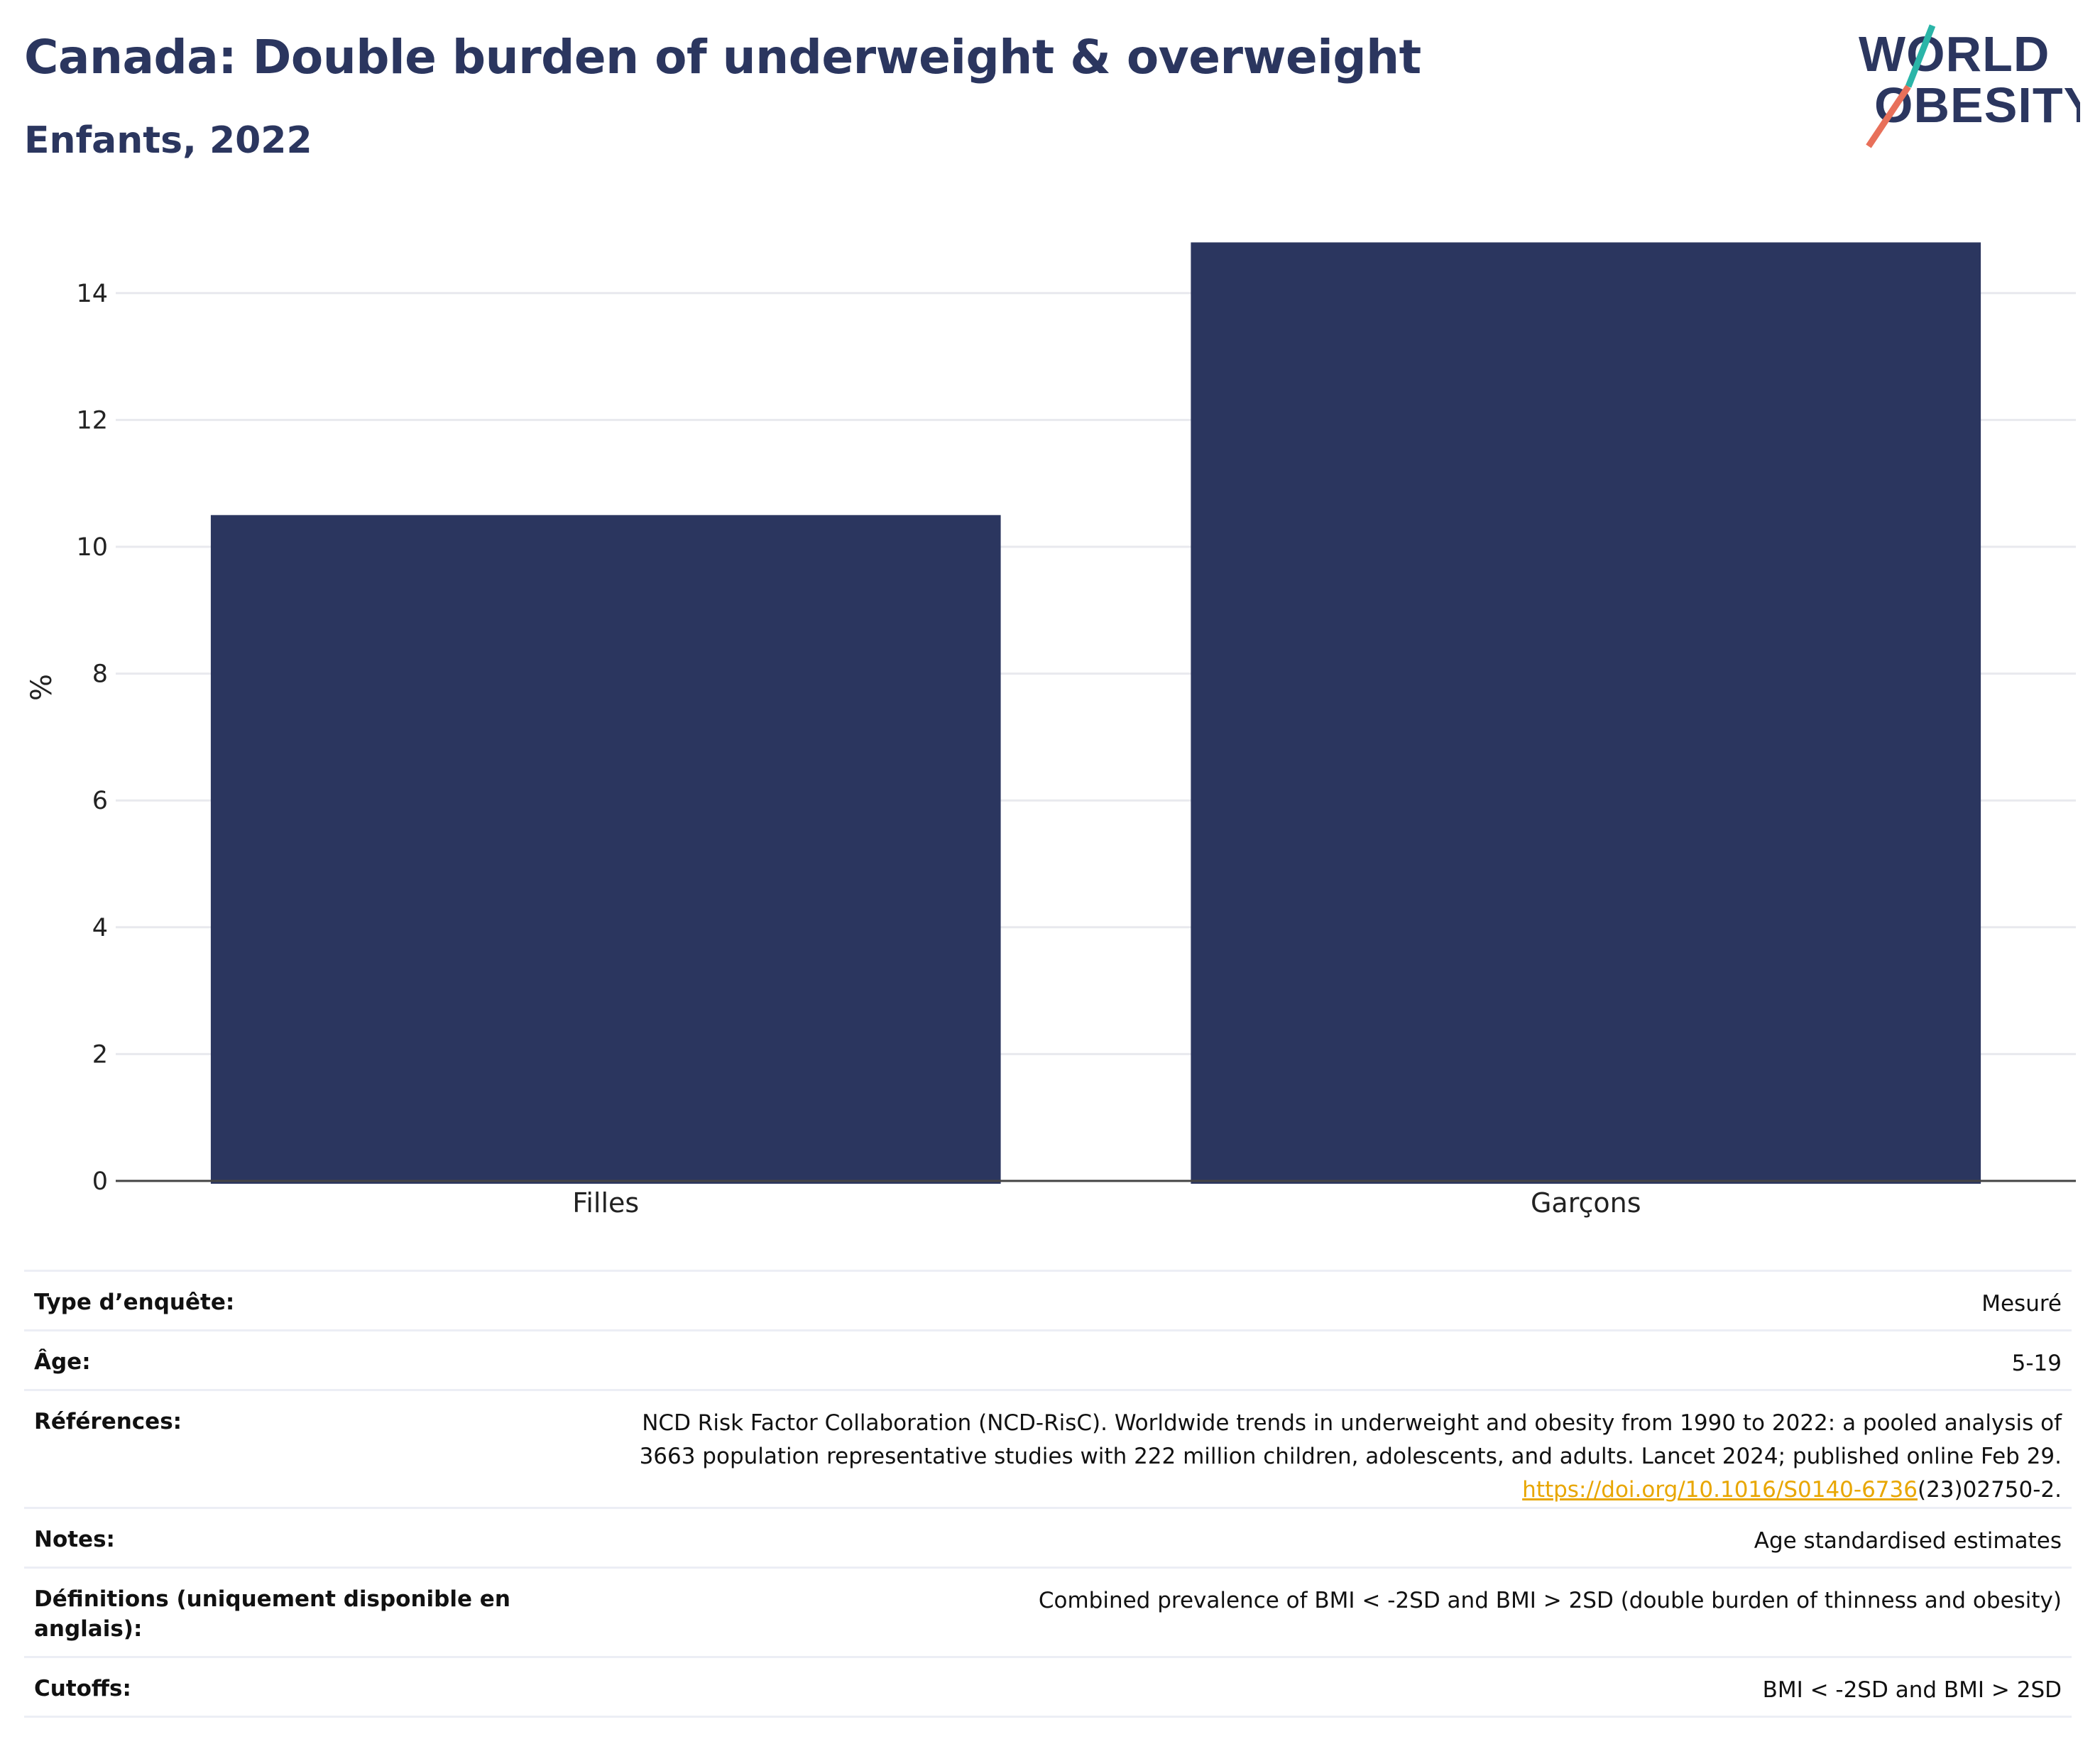  What do you see at coordinates (134, 1302) in the screenshot?
I see `info-key-survey-type: Type d’enquête:` at bounding box center [134, 1302].